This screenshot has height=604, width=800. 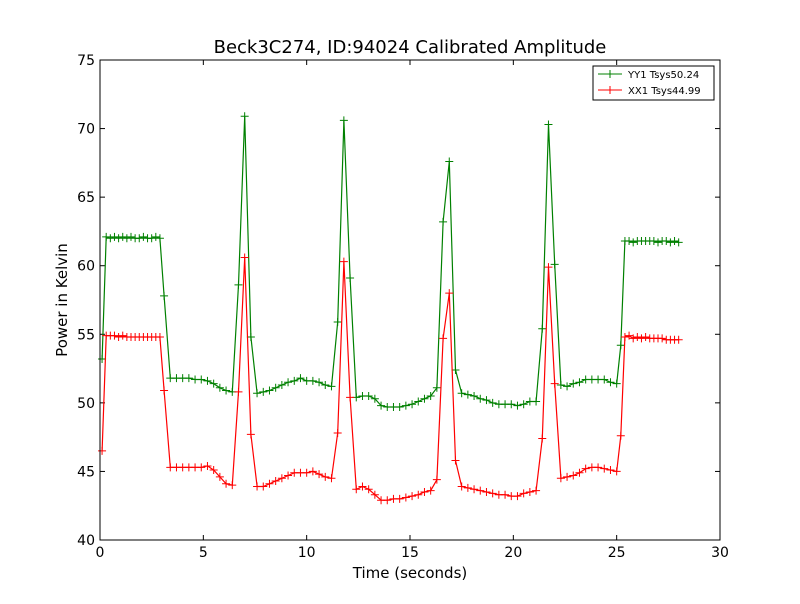 What do you see at coordinates (86, 267) in the screenshot?
I see `y-tick-label-4: 60` at bounding box center [86, 267].